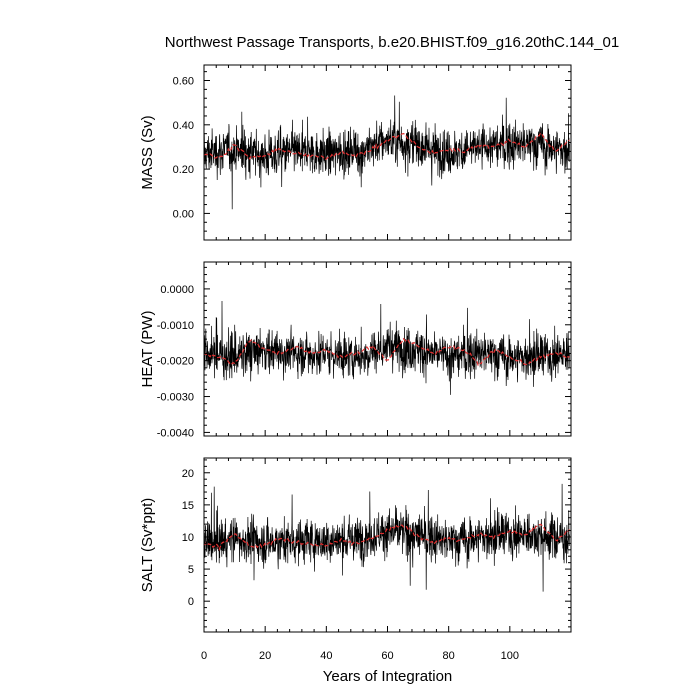 The height and width of the screenshot is (700, 700). What do you see at coordinates (177, 290) in the screenshot?
I see `y-tick-label: 0.0000` at bounding box center [177, 290].